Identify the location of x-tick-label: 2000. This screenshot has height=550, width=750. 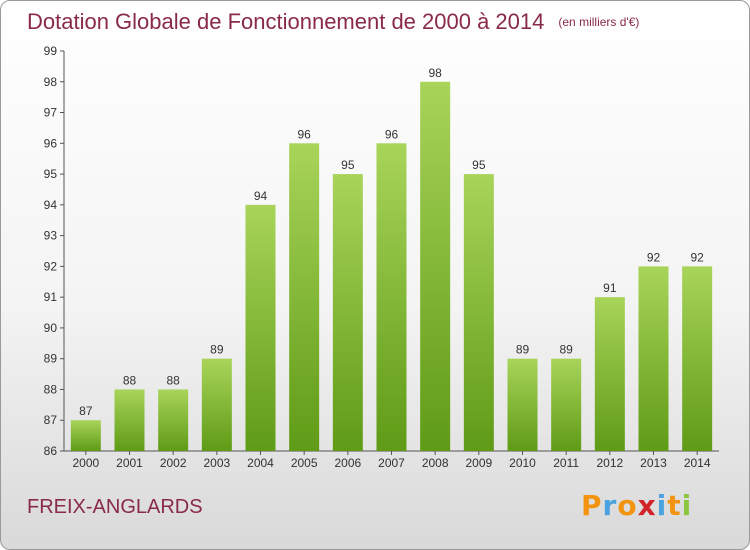
(85, 463).